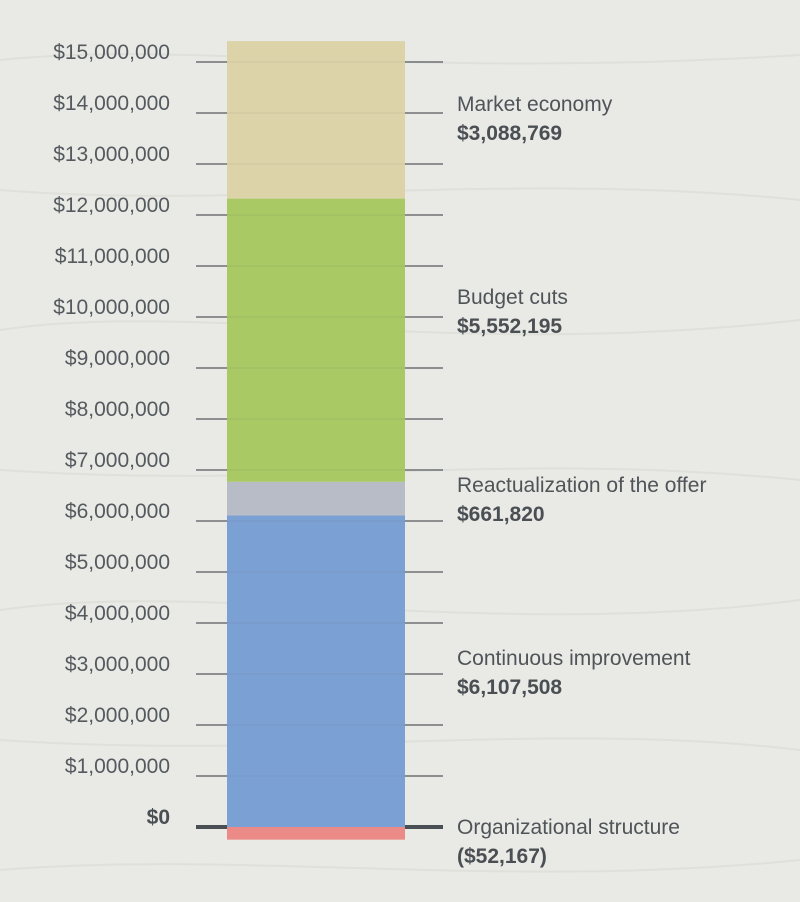 The height and width of the screenshot is (902, 800). I want to click on segment-name-label: Market economy, so click(535, 104).